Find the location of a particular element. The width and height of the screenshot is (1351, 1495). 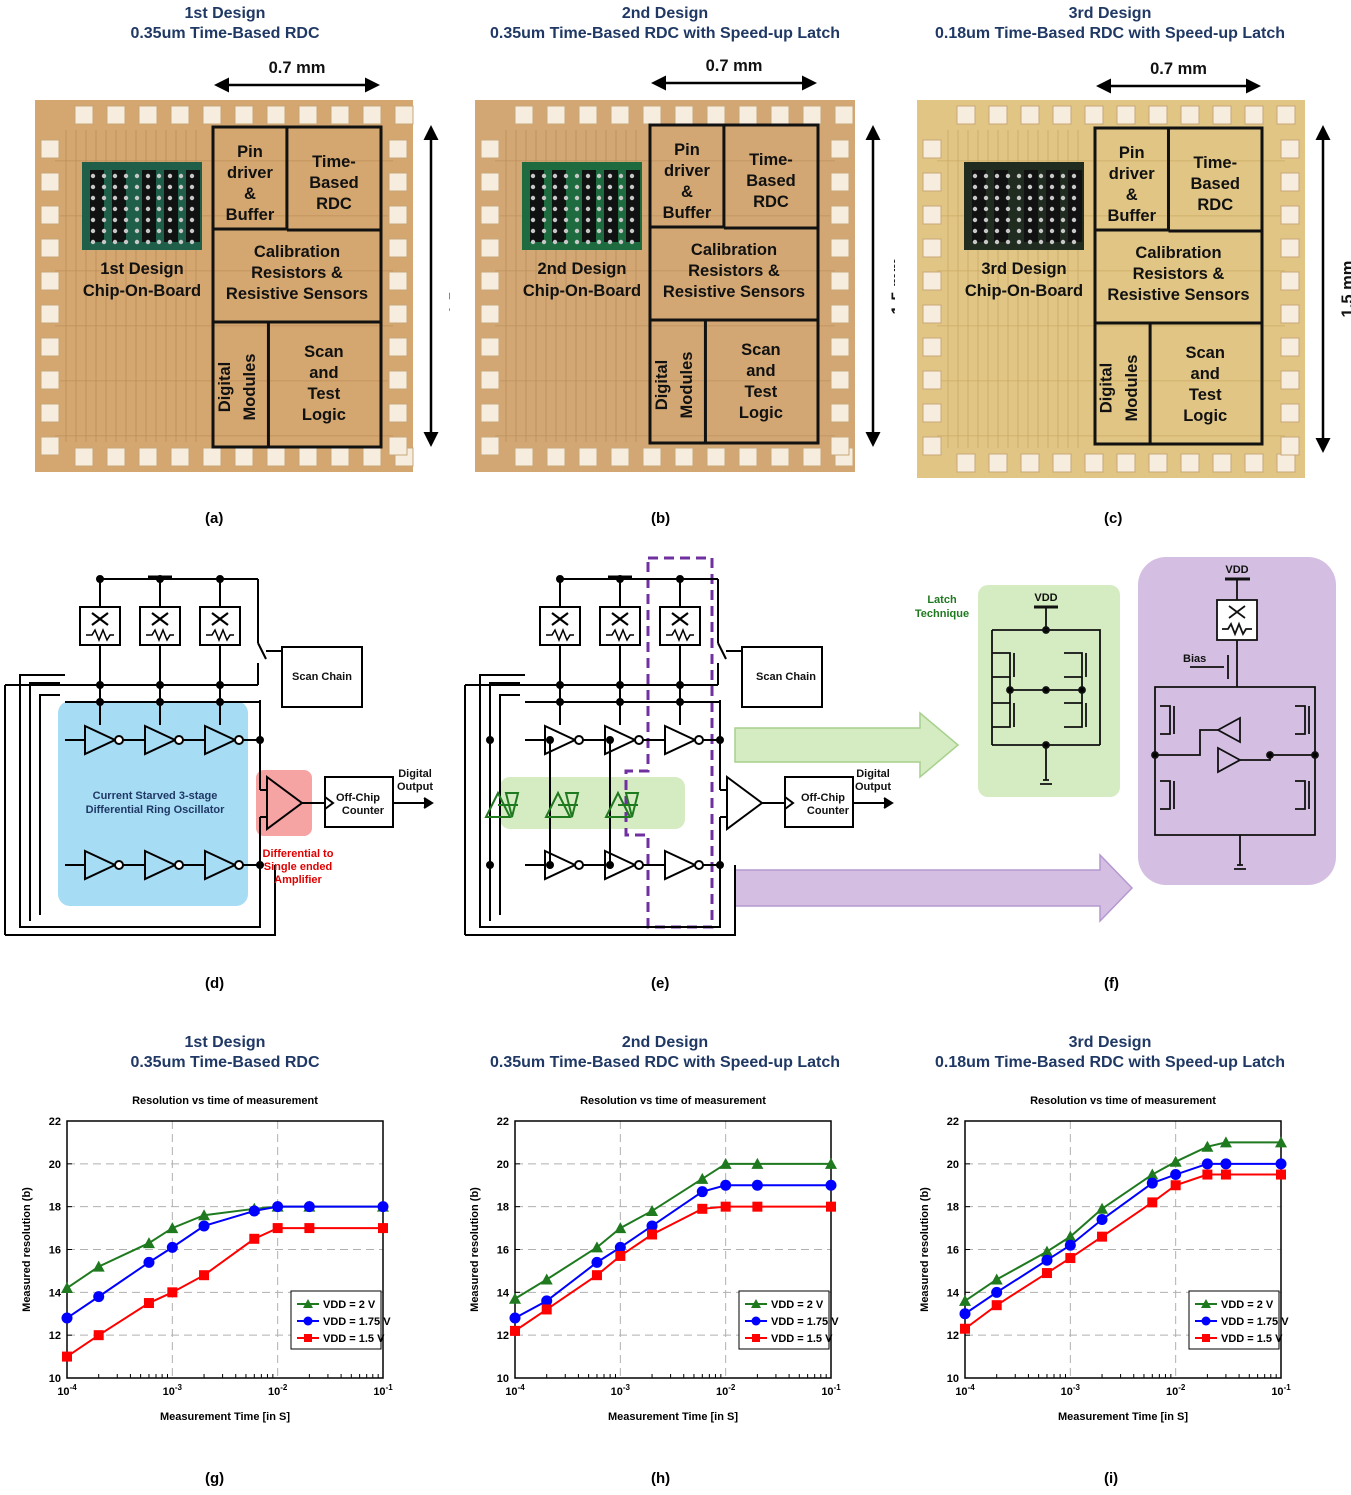

legend-marker is located at coordinates (756, 1321).